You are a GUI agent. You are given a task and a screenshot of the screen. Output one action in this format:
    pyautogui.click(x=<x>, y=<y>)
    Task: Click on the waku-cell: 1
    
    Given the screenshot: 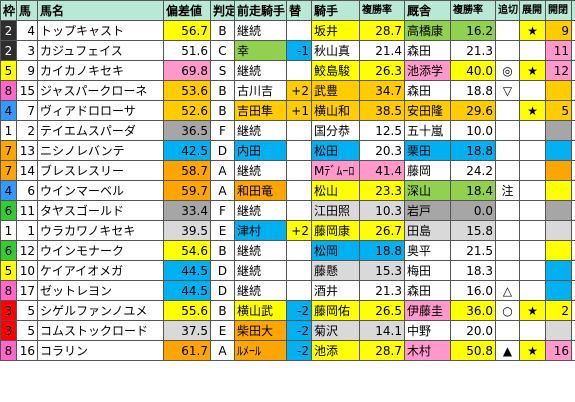 What is the action you would take?
    pyautogui.click(x=8, y=230)
    